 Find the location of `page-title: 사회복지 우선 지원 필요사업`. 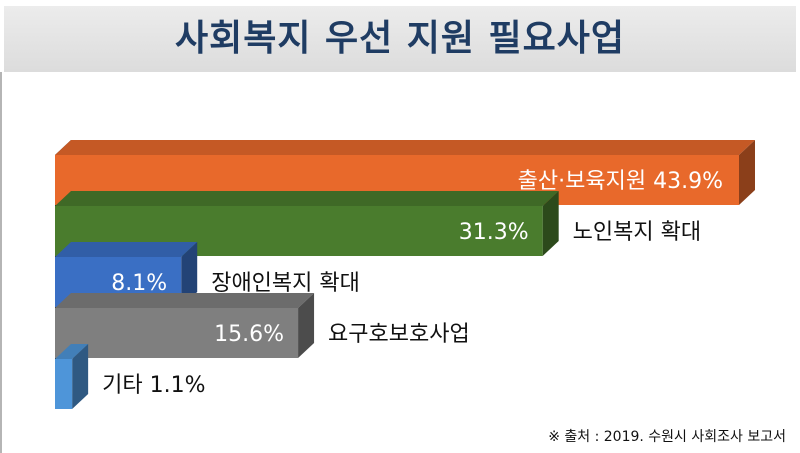

page-title: 사회복지 우선 지원 필요사업 is located at coordinates (400, 38).